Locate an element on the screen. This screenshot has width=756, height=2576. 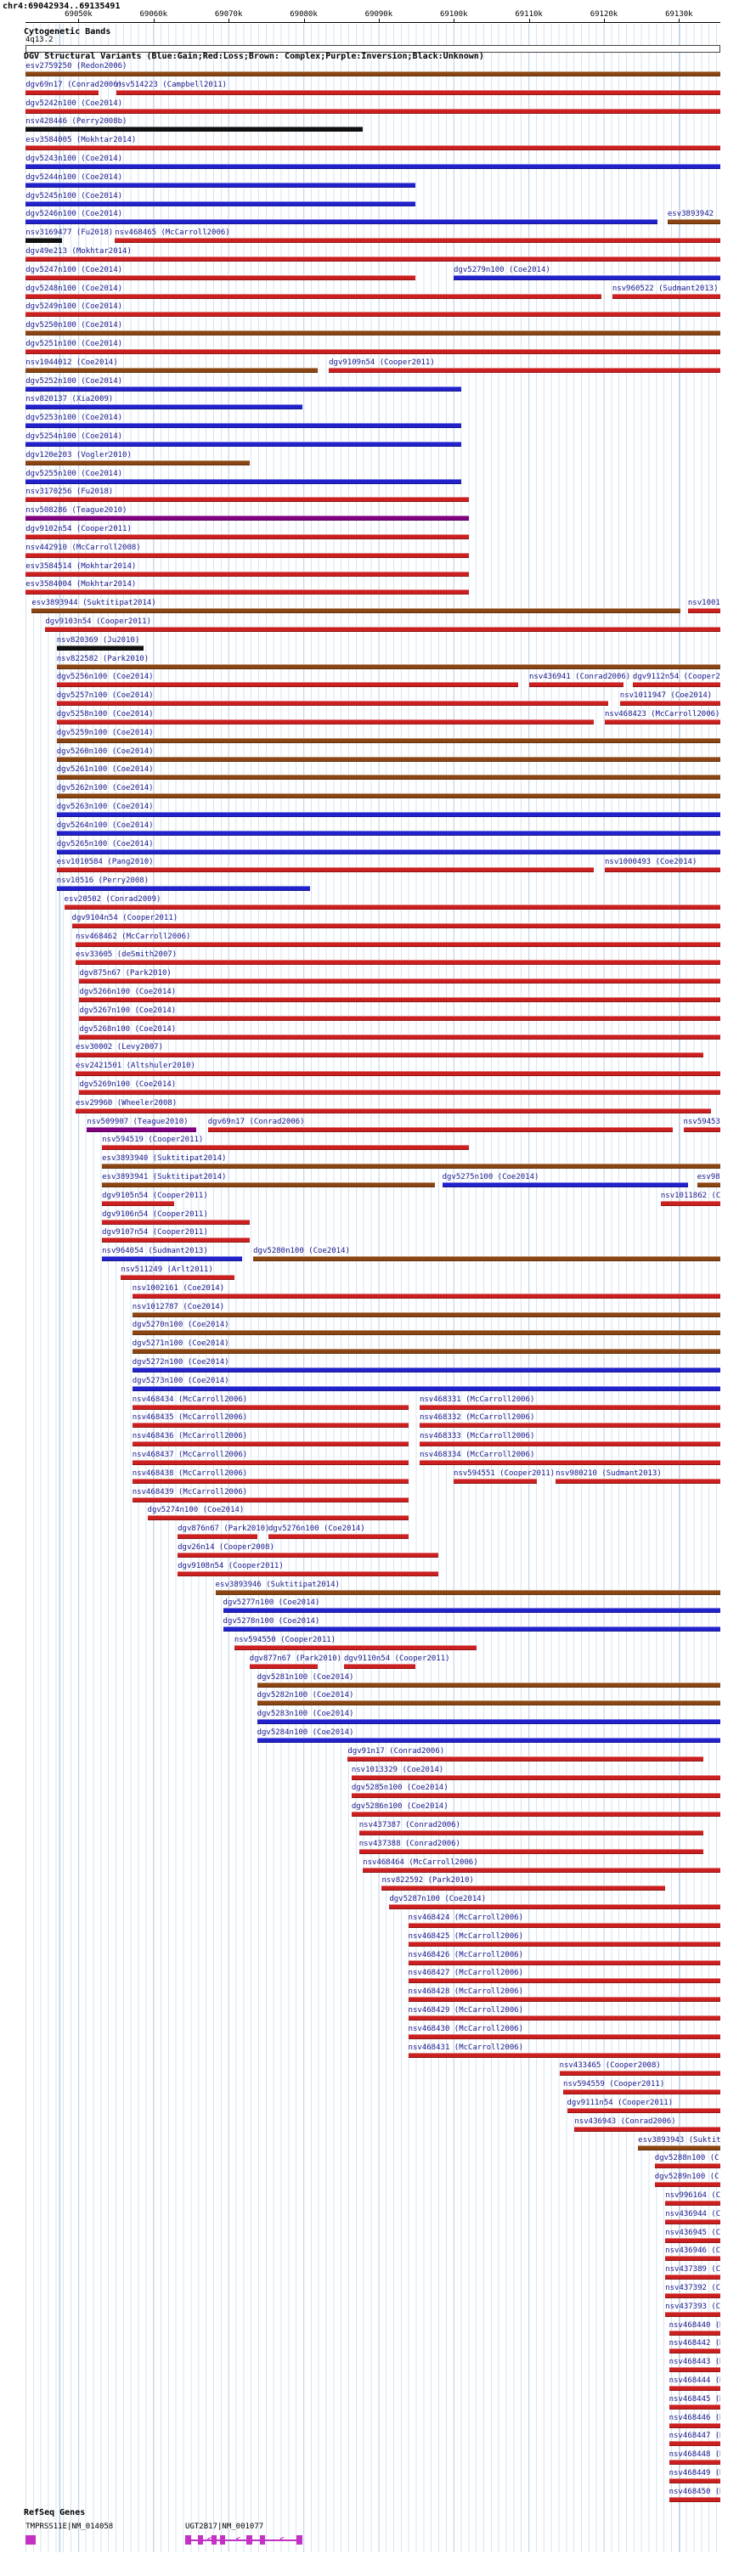
cytoband-box is located at coordinates (372, 49).